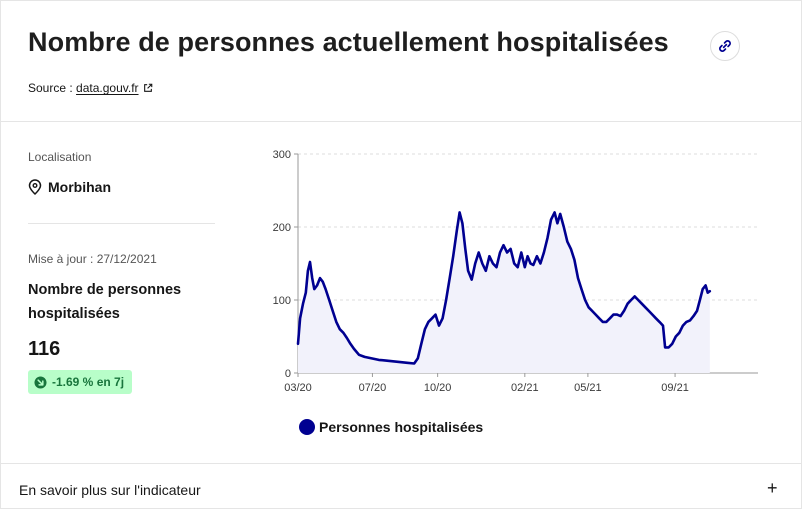  Describe the element at coordinates (92, 259) in the screenshot. I see `update-date: Mise à jour : 27/12/2021` at that location.